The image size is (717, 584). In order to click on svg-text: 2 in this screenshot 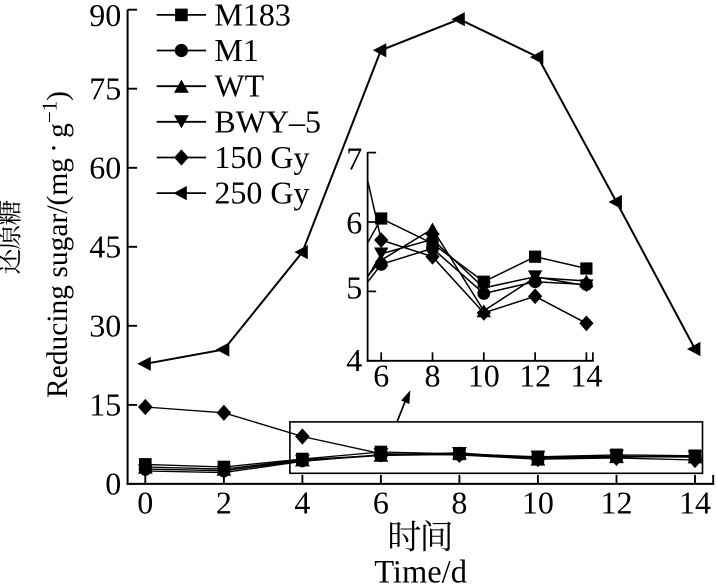, I will do `click(224, 502)`.